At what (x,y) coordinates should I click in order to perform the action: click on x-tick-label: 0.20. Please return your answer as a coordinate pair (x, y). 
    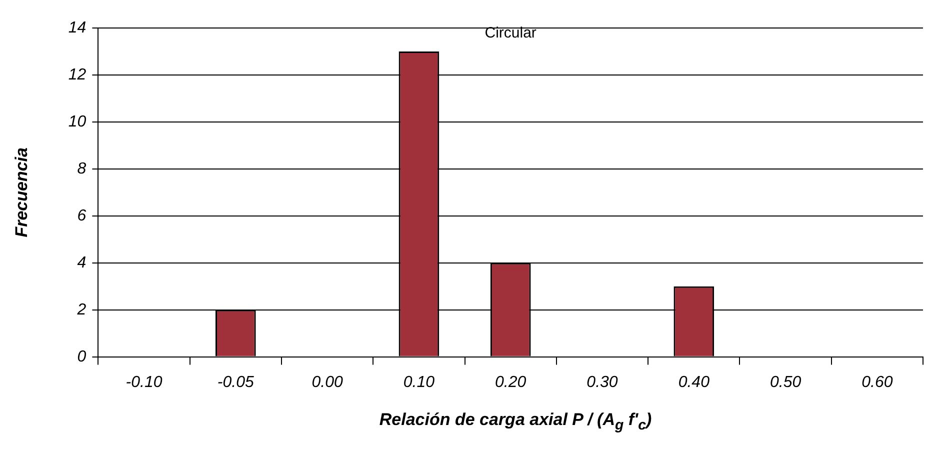
    Looking at the image, I should click on (510, 382).